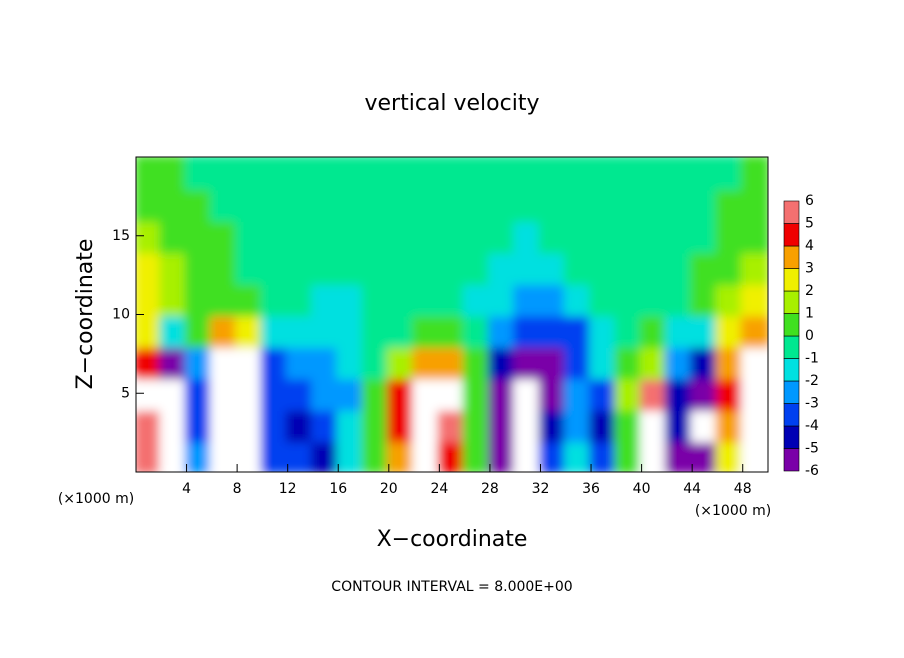 This screenshot has height=658, width=904. What do you see at coordinates (451, 103) in the screenshot?
I see `chart-title: vertical velocity` at bounding box center [451, 103].